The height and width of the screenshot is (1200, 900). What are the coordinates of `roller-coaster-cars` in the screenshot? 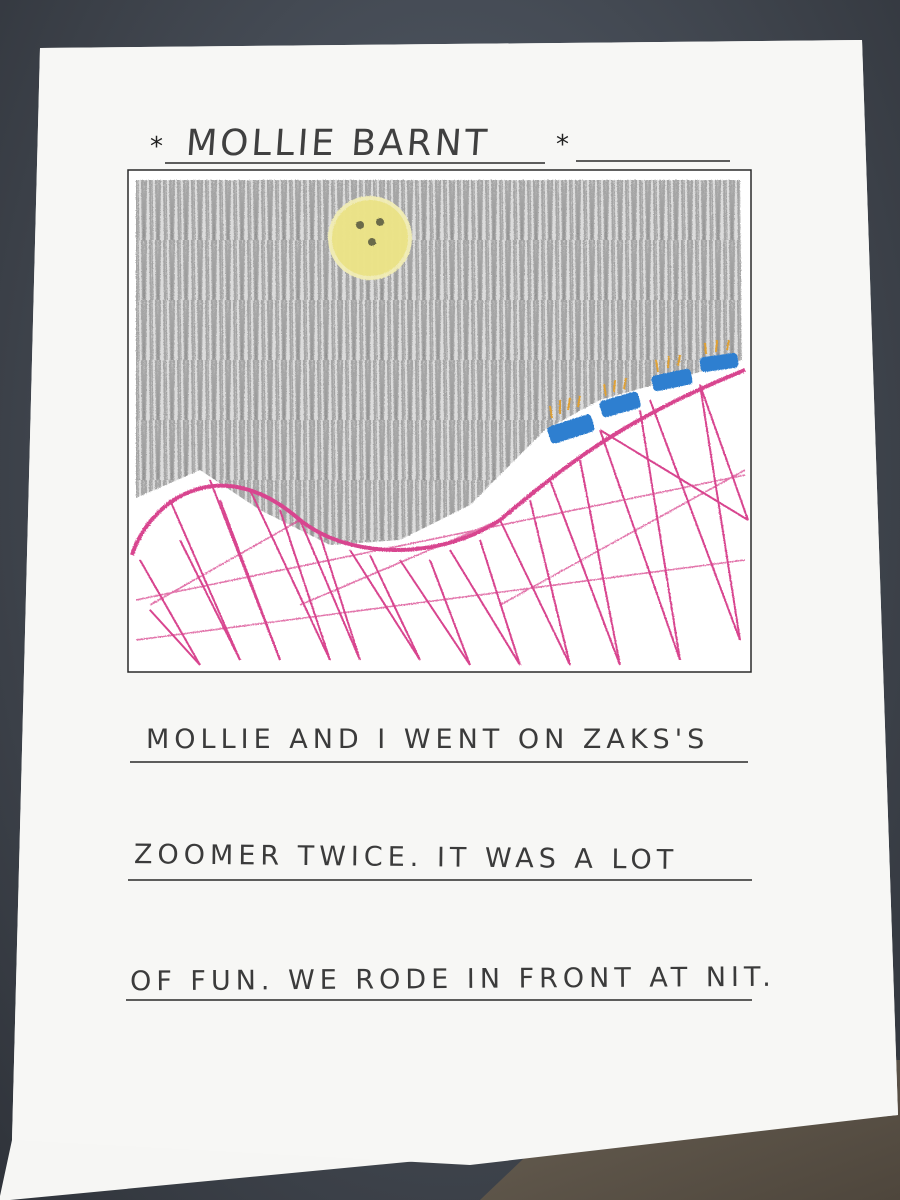 It's located at (643, 391).